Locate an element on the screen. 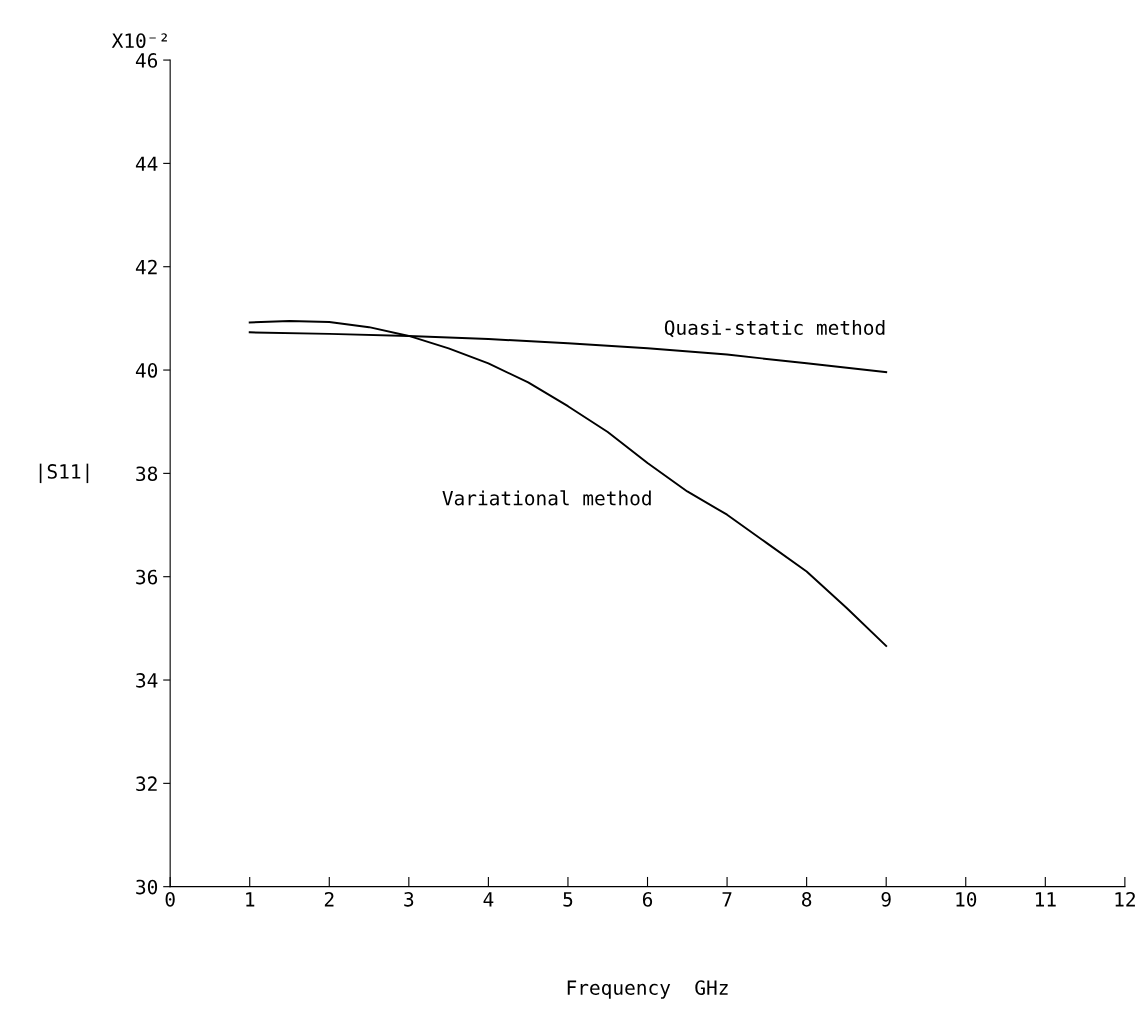  y-tick-label: 46 is located at coordinates (146, 60).